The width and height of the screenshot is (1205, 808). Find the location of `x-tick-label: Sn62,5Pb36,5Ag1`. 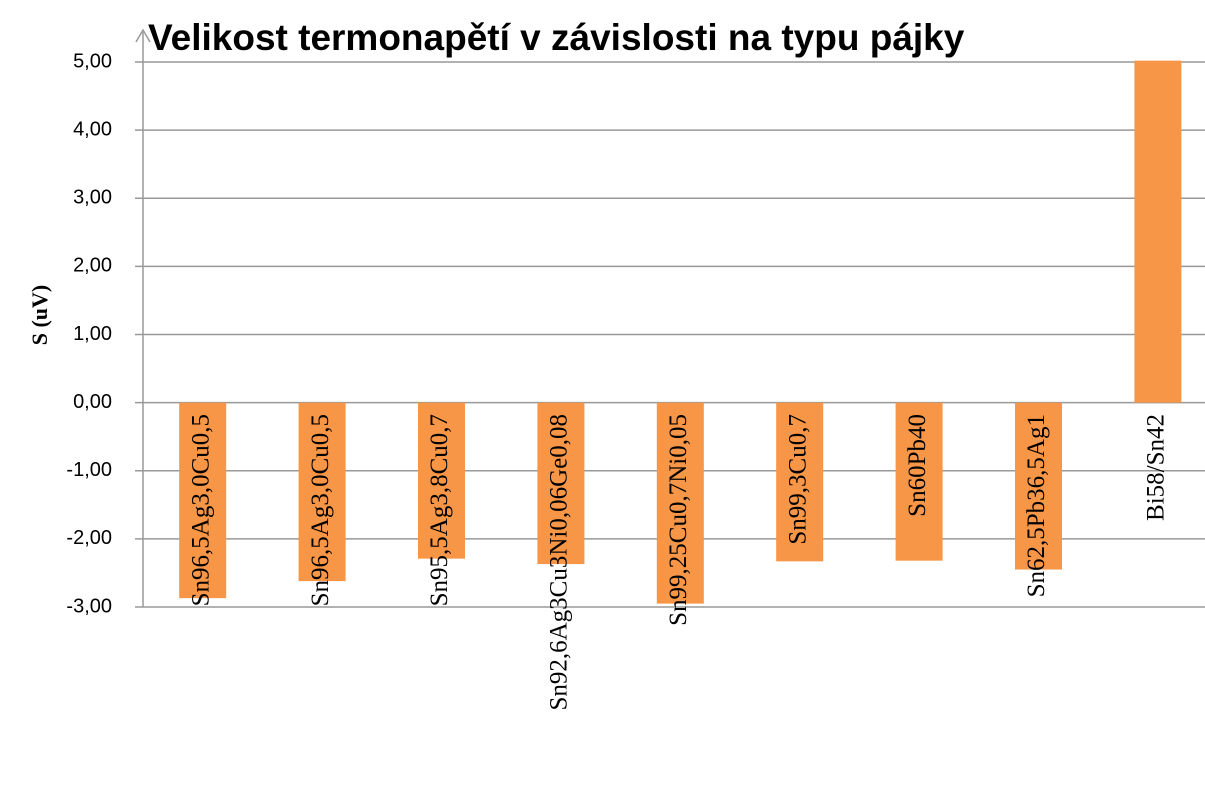

x-tick-label: Sn62,5Pb36,5Ag1 is located at coordinates (1036, 505).